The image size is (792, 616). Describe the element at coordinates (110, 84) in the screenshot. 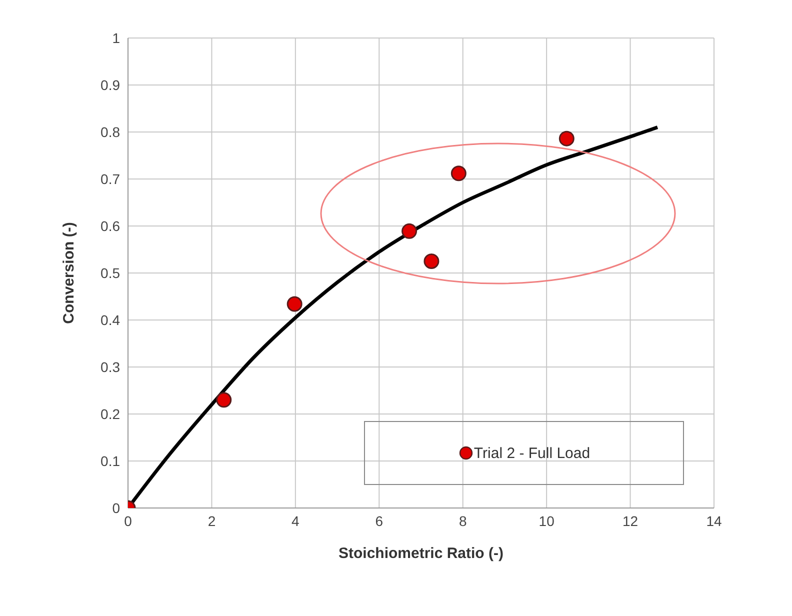

I see `y-tick-label: 0.9` at that location.